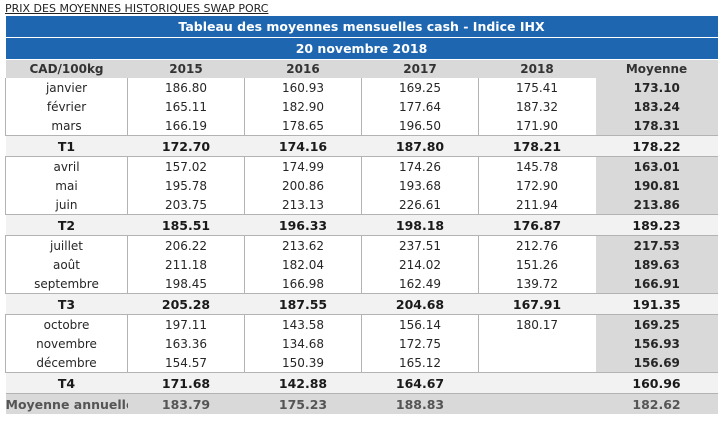 The height and width of the screenshot is (434, 723). Describe the element at coordinates (66, 245) in the screenshot. I see `month-label: juillet` at that location.